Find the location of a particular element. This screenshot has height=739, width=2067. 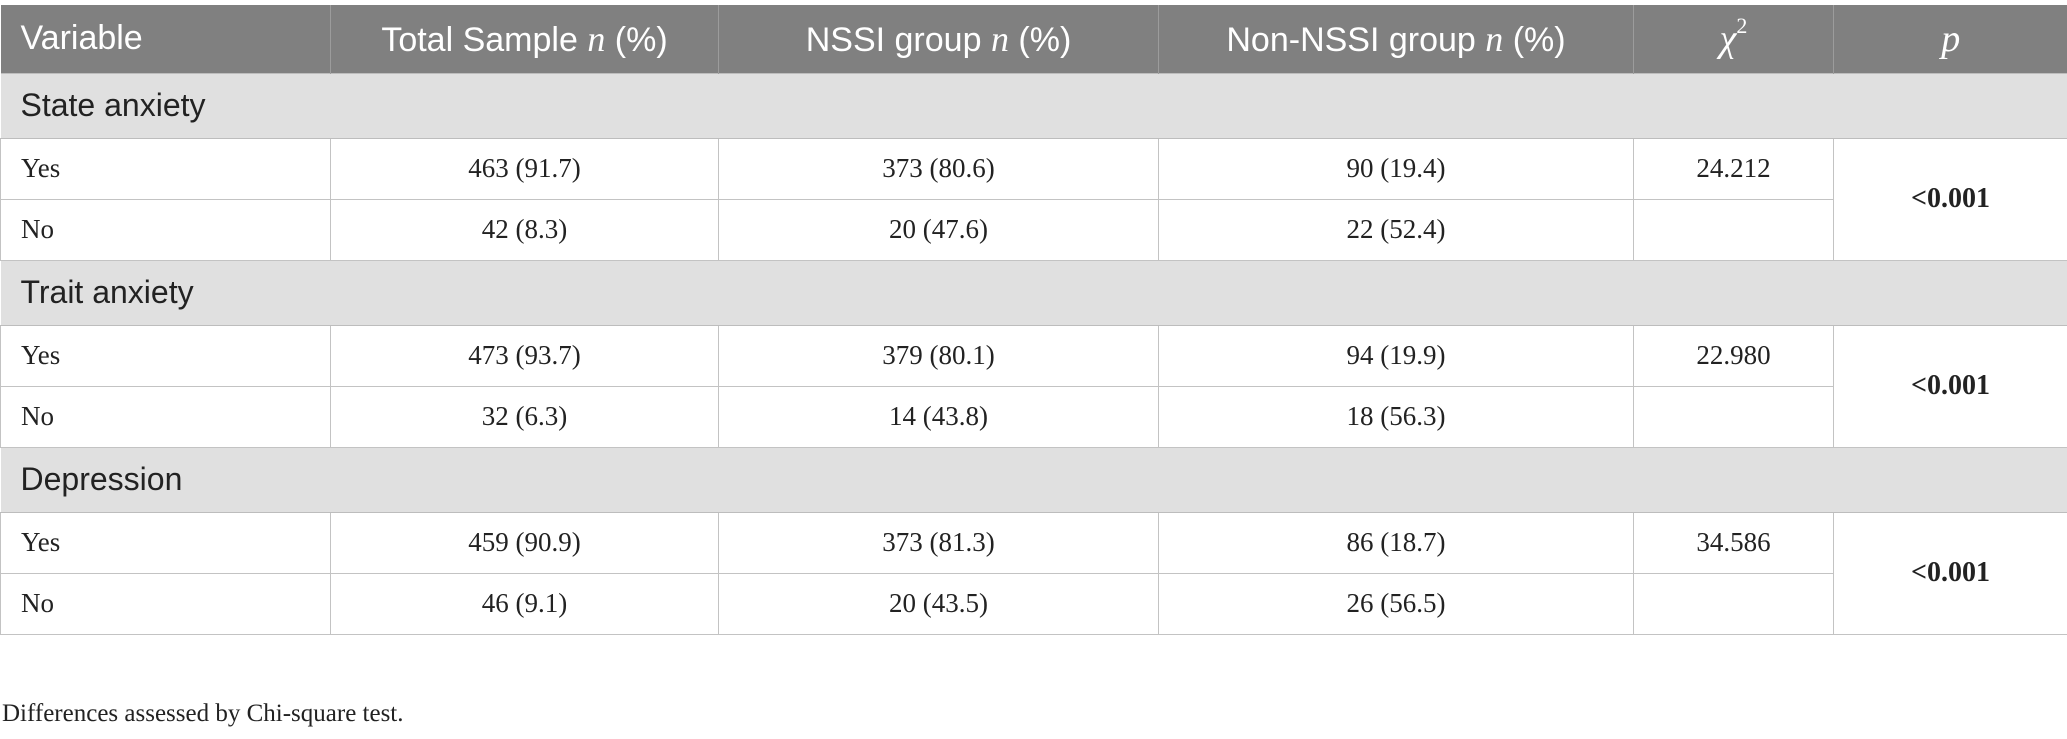

header-p-value: p is located at coordinates (1950, 39).